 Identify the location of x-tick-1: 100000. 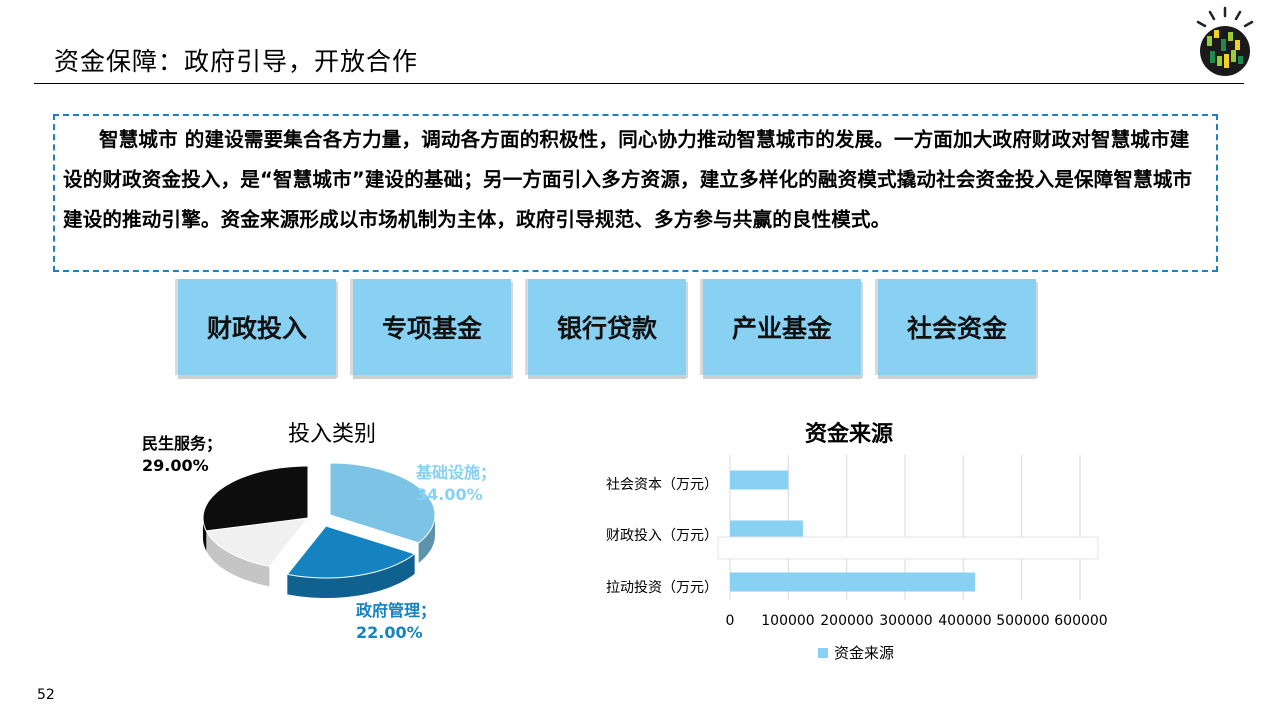
(788, 621).